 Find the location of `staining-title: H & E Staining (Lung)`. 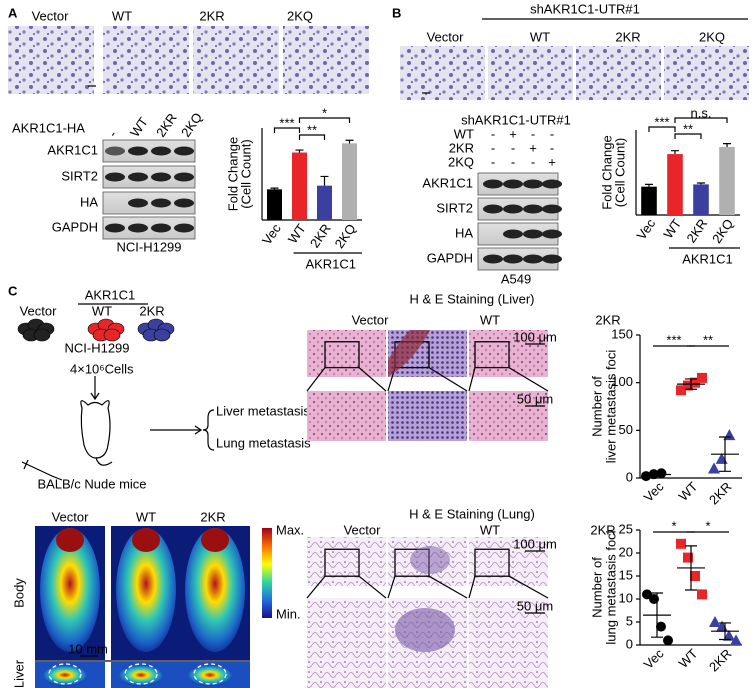

staining-title: H & E Staining (Lung) is located at coordinates (472, 513).